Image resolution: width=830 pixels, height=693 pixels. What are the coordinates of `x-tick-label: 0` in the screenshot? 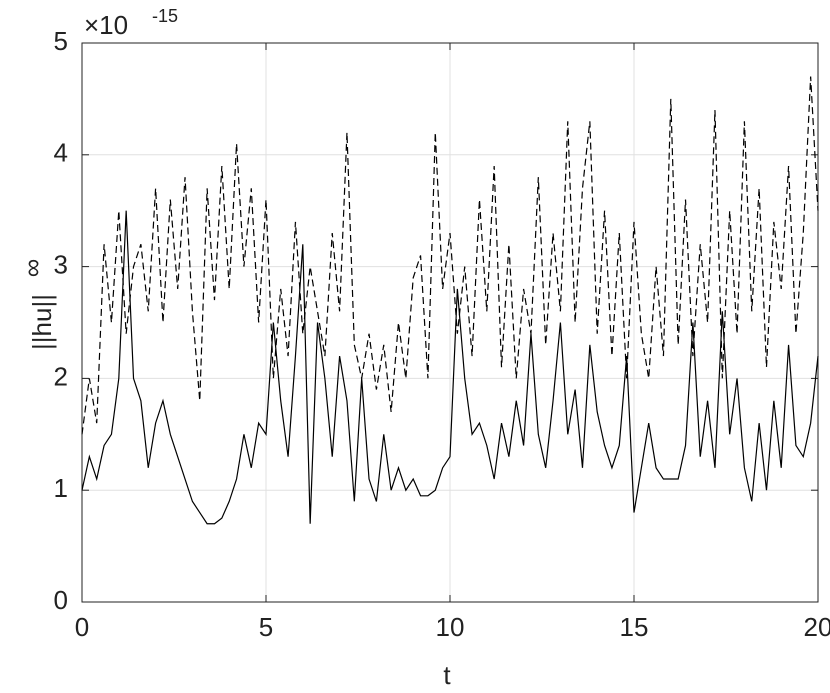 It's located at (82, 627).